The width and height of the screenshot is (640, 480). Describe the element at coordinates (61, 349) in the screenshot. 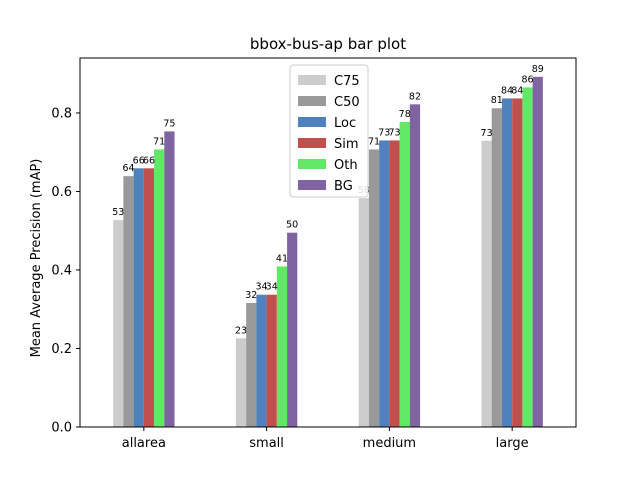

I see `y-tick-label: 0.2` at that location.